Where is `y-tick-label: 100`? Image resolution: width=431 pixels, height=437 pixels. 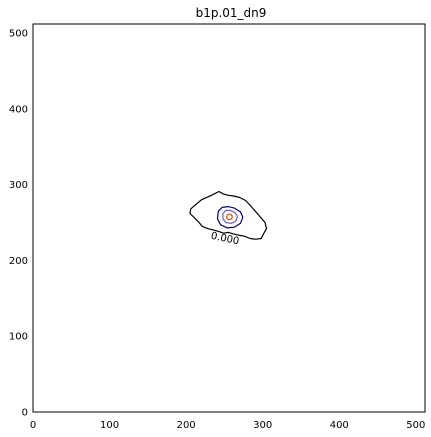
y-tick-label: 100 is located at coordinates (18, 337).